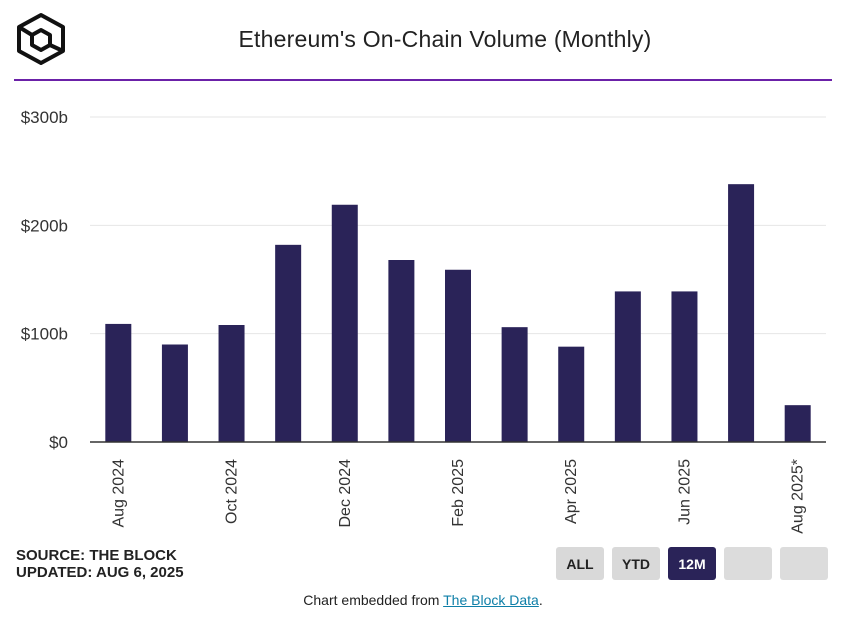 Image resolution: width=846 pixels, height=618 pixels. I want to click on the-block-data-link: The Block Data, so click(491, 600).